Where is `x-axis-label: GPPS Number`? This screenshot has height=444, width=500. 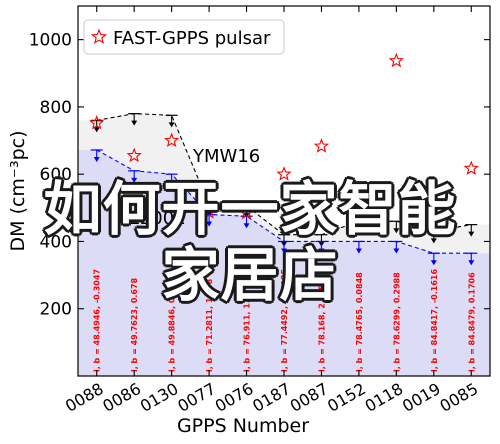 x-axis-label: GPPS Number is located at coordinates (243, 426).